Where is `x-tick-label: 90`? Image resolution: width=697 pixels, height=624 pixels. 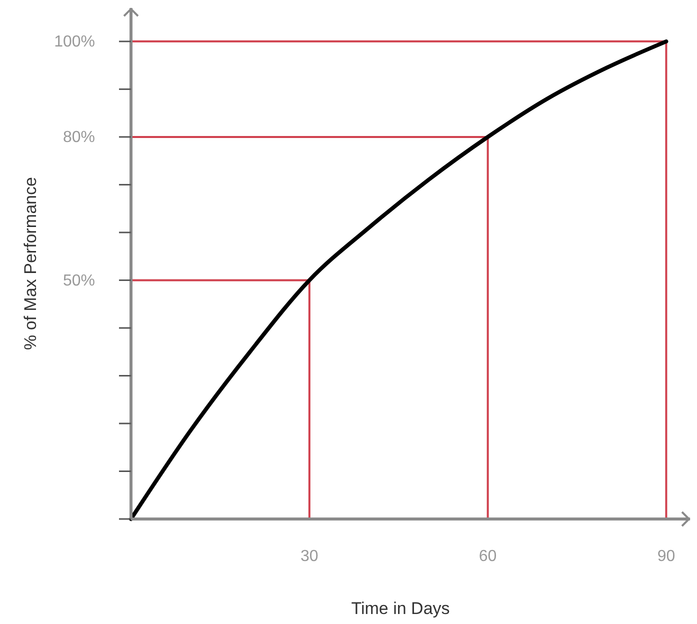 x-tick-label: 90 is located at coordinates (666, 556).